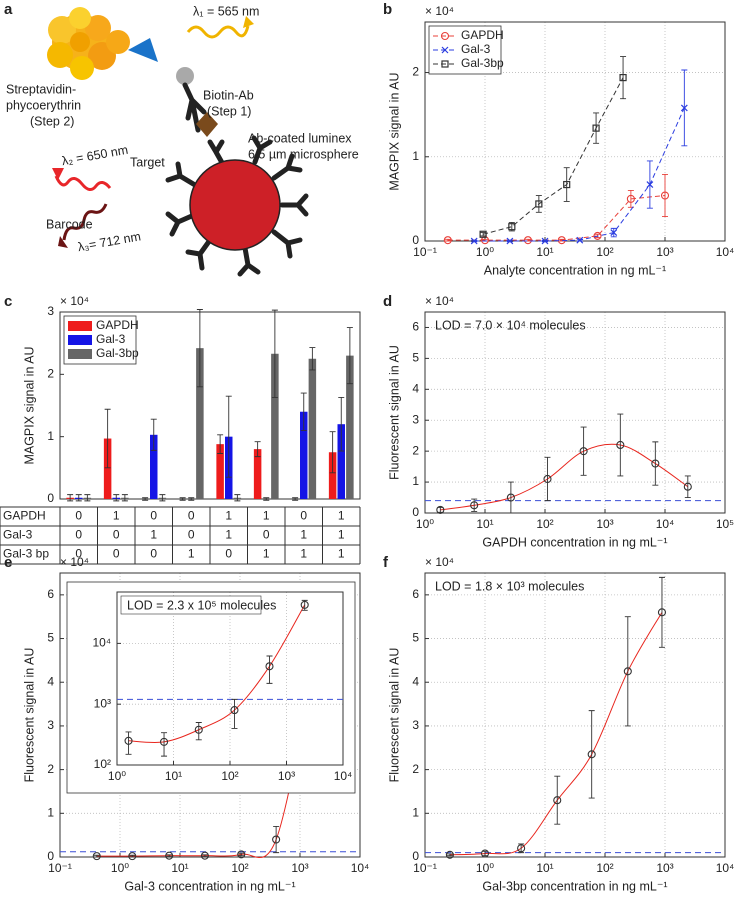 The image size is (737, 902). What do you see at coordinates (207, 124) in the screenshot?
I see `target` at bounding box center [207, 124].